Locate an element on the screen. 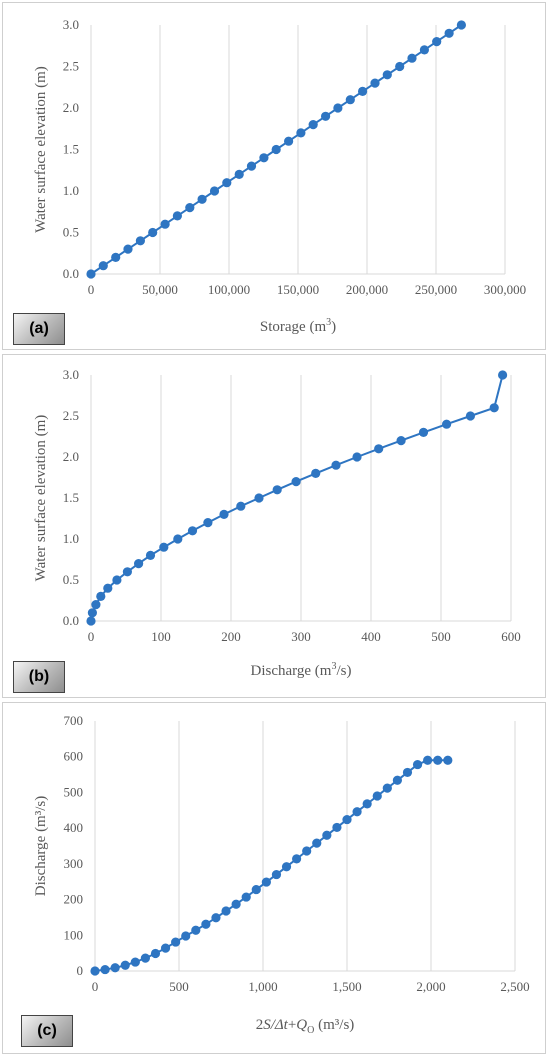 This screenshot has width=550, height=1059. chart-a-y-axis-label: Water surface elevation (m) is located at coordinates (41, 149).